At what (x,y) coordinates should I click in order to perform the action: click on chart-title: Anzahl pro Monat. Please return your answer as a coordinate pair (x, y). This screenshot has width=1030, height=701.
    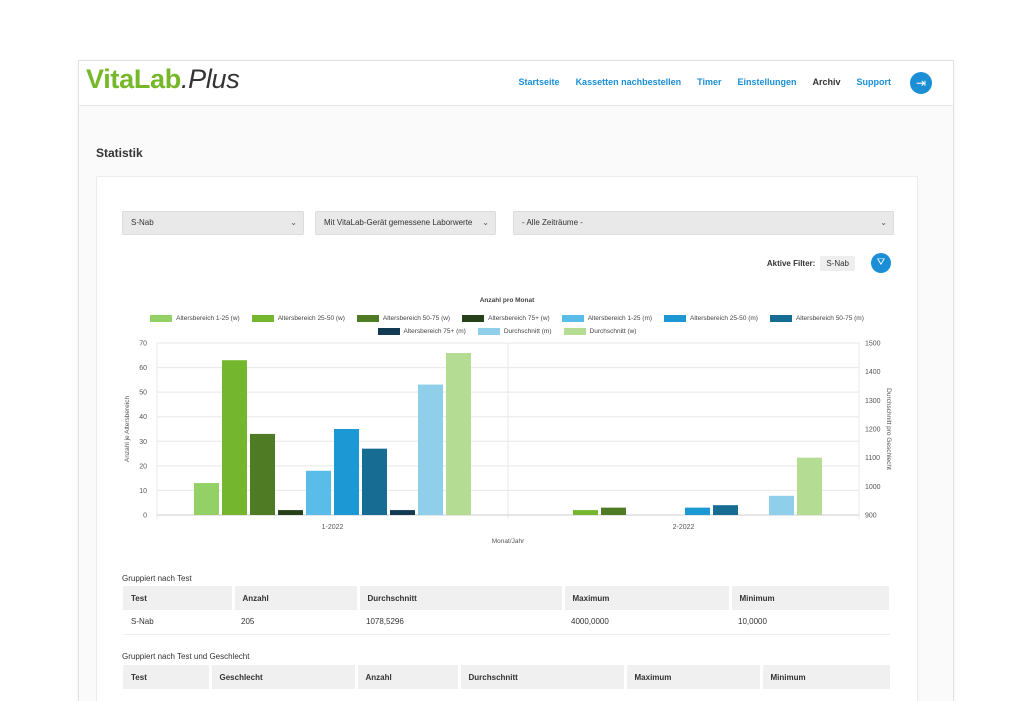
    Looking at the image, I should click on (507, 300).